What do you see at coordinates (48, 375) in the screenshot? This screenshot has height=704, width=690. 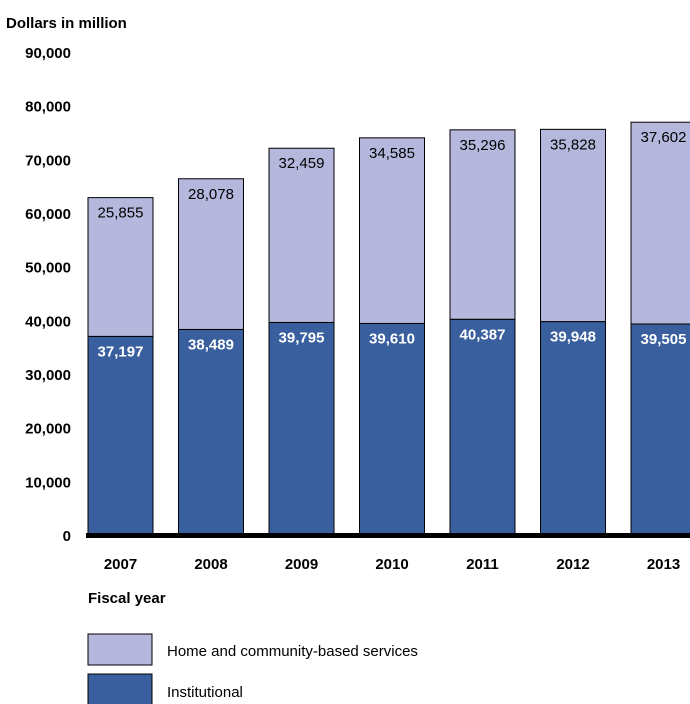 I see `y-tick-label: 30,000` at bounding box center [48, 375].